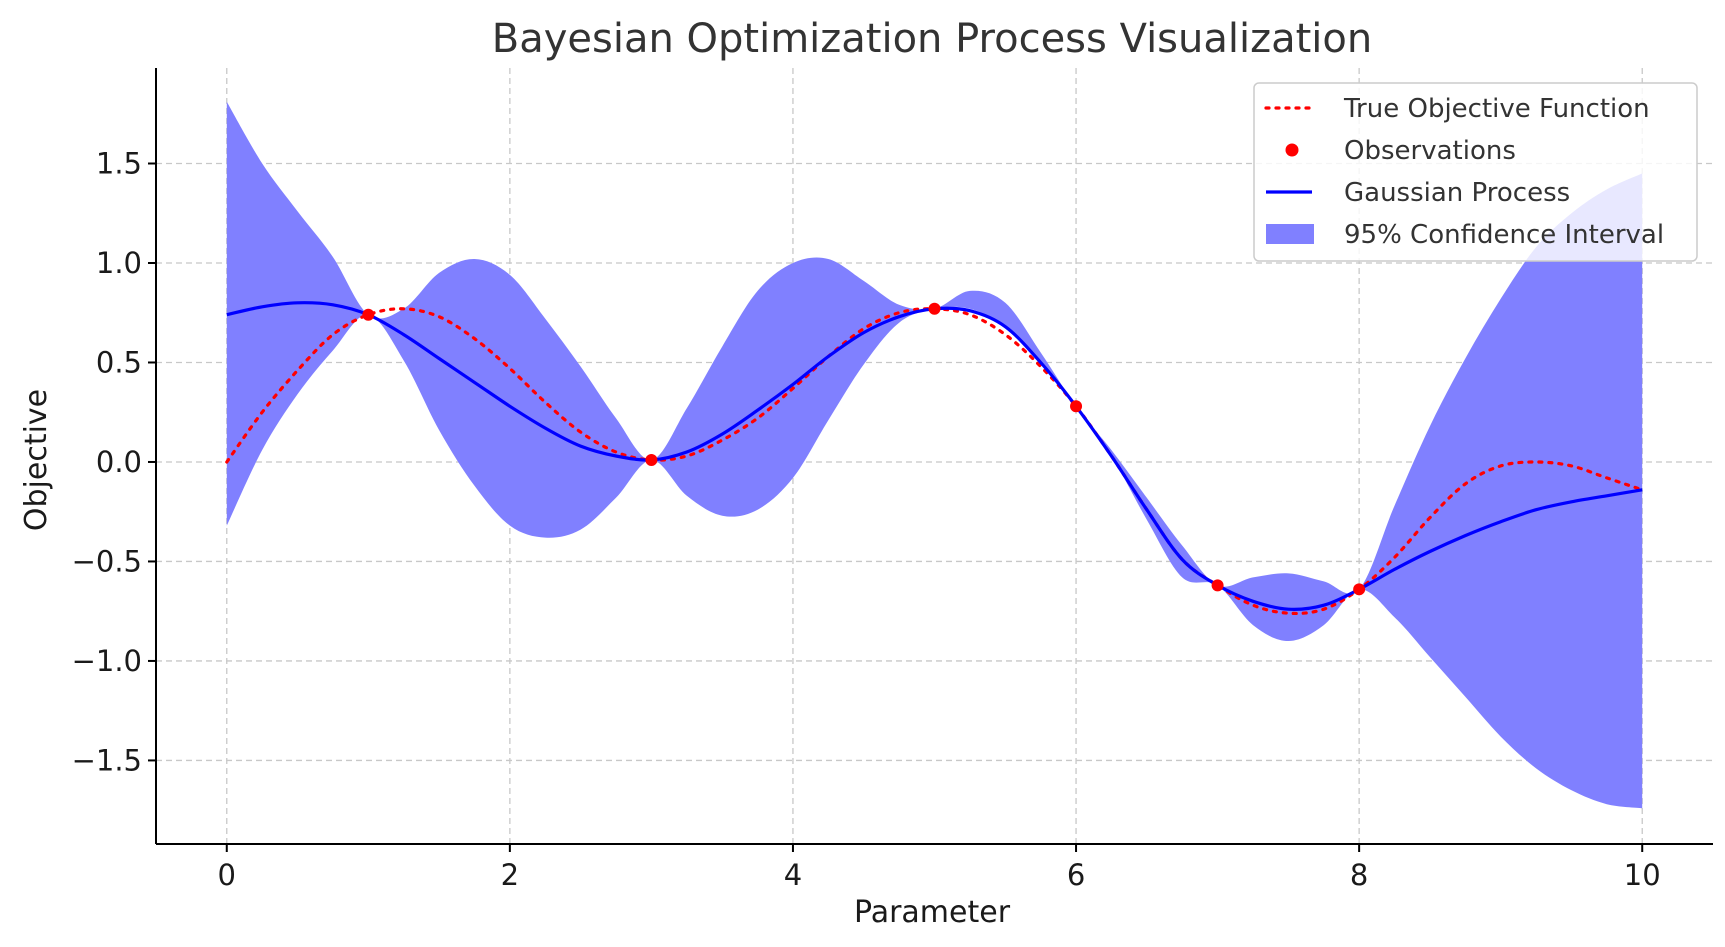  I want to click on x-tick-label: 4, so click(793, 875).